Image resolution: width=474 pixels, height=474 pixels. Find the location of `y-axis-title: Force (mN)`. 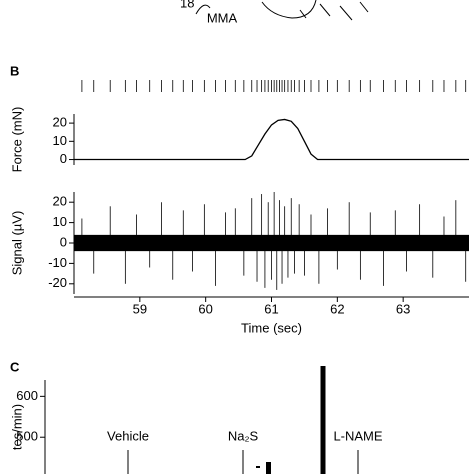

y-axis-title: Force (mN) is located at coordinates (16, 140).